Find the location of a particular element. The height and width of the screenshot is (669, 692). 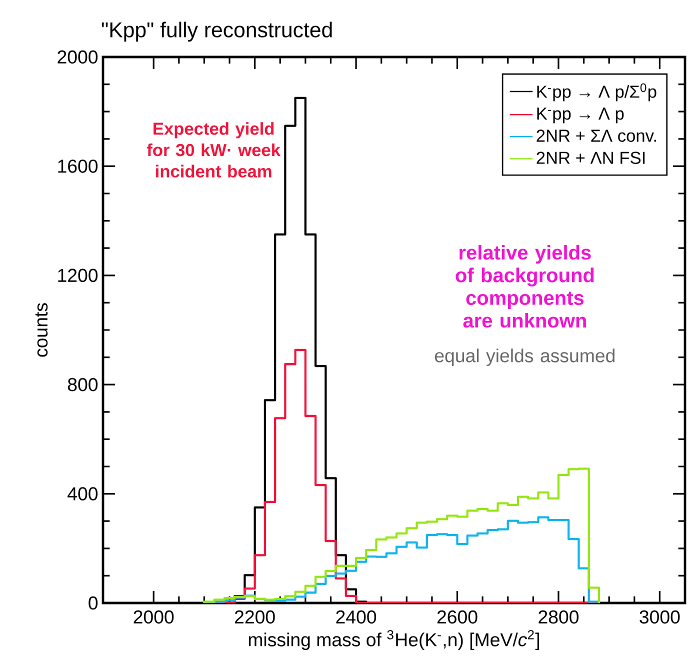

legend-label: 2NR + ΛN FSI is located at coordinates (590, 158).